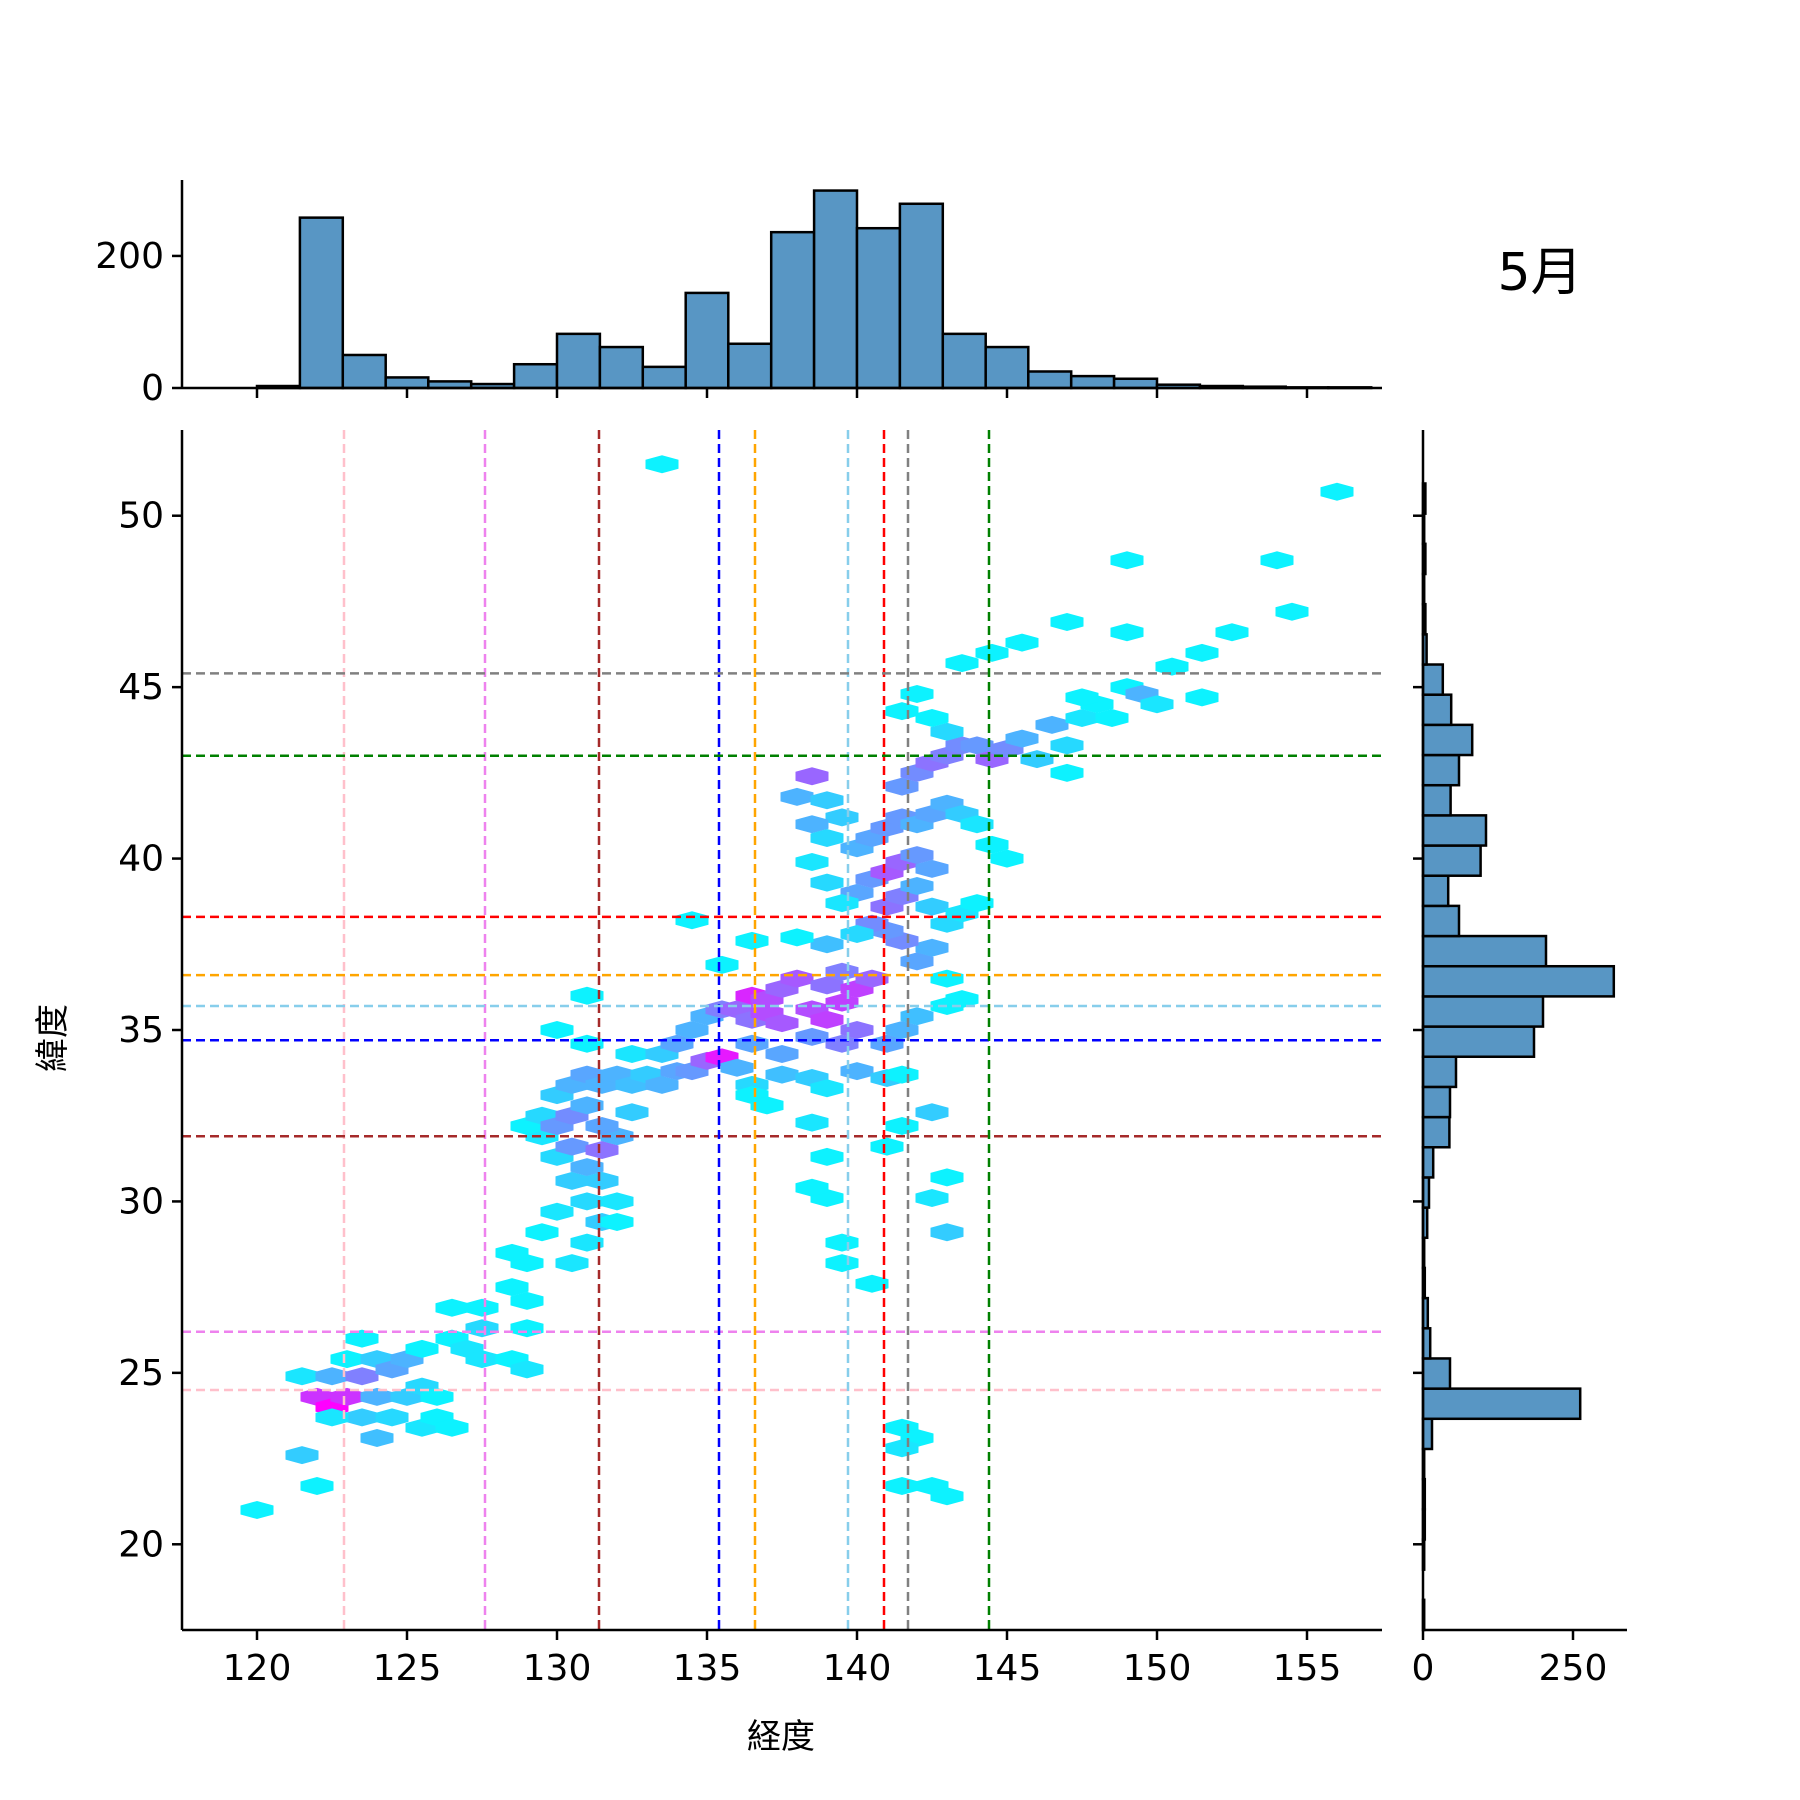 The image size is (1800, 1800). Describe the element at coordinates (141, 687) in the screenshot. I see `y-tick-label: 45` at that location.